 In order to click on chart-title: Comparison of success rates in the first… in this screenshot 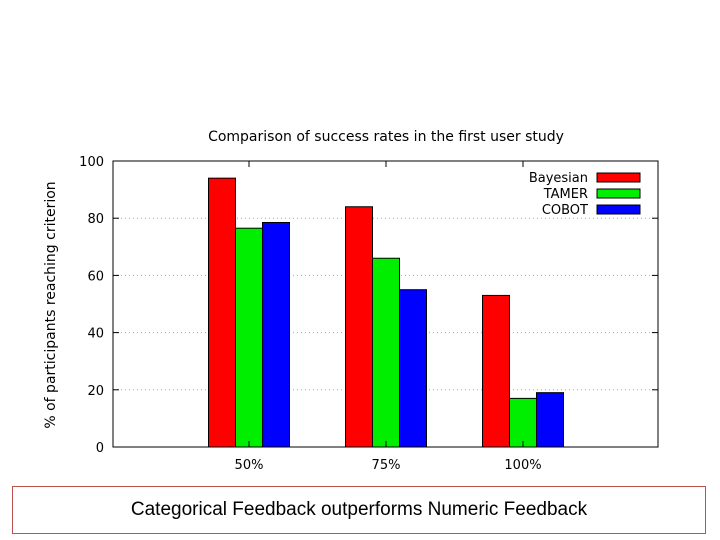, I will do `click(386, 137)`.